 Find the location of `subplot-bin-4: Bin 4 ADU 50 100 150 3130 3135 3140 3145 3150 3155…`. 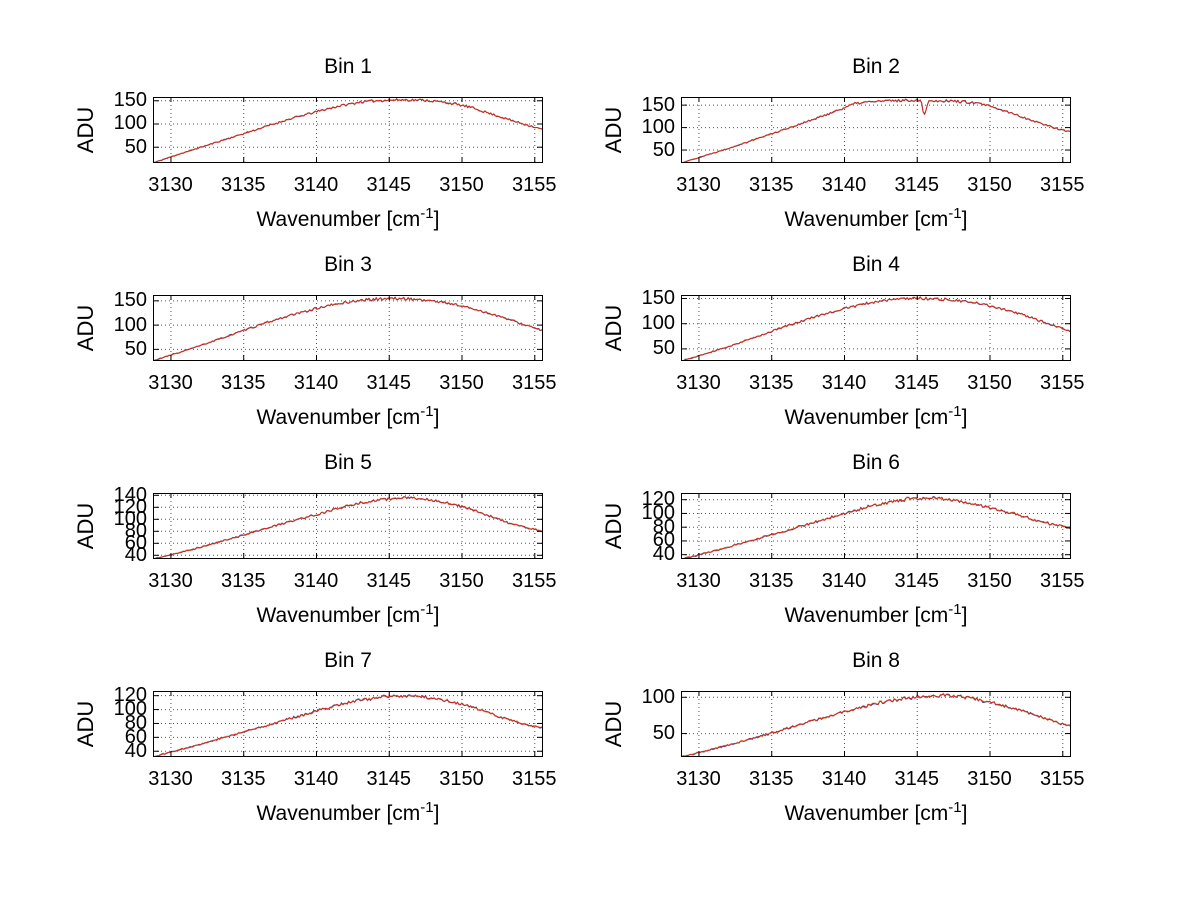

subplot-bin-4: Bin 4 ADU 50 100 150 3130 3135 3140 3145 3150 3155… is located at coordinates (843, 341).